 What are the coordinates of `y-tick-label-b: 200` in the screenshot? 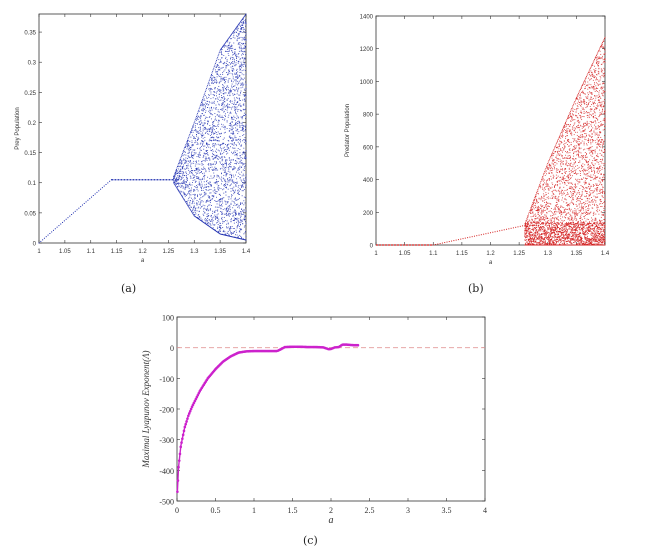 It's located at (368, 214).